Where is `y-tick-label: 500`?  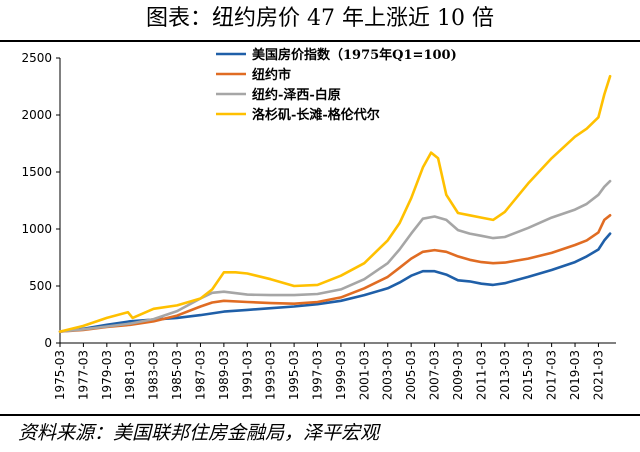
y-tick-label: 500 is located at coordinates (40, 286).